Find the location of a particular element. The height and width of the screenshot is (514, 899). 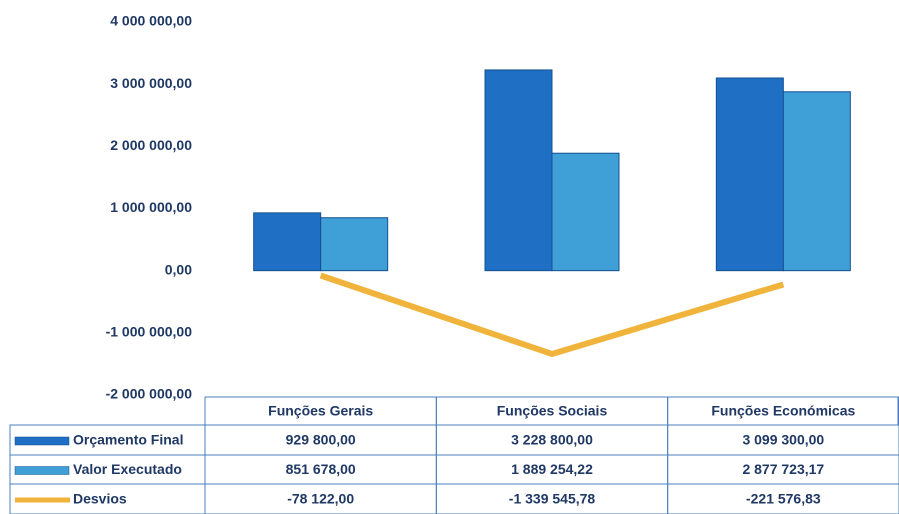

y-tick-label: 3 000 000,00 is located at coordinates (151, 83).